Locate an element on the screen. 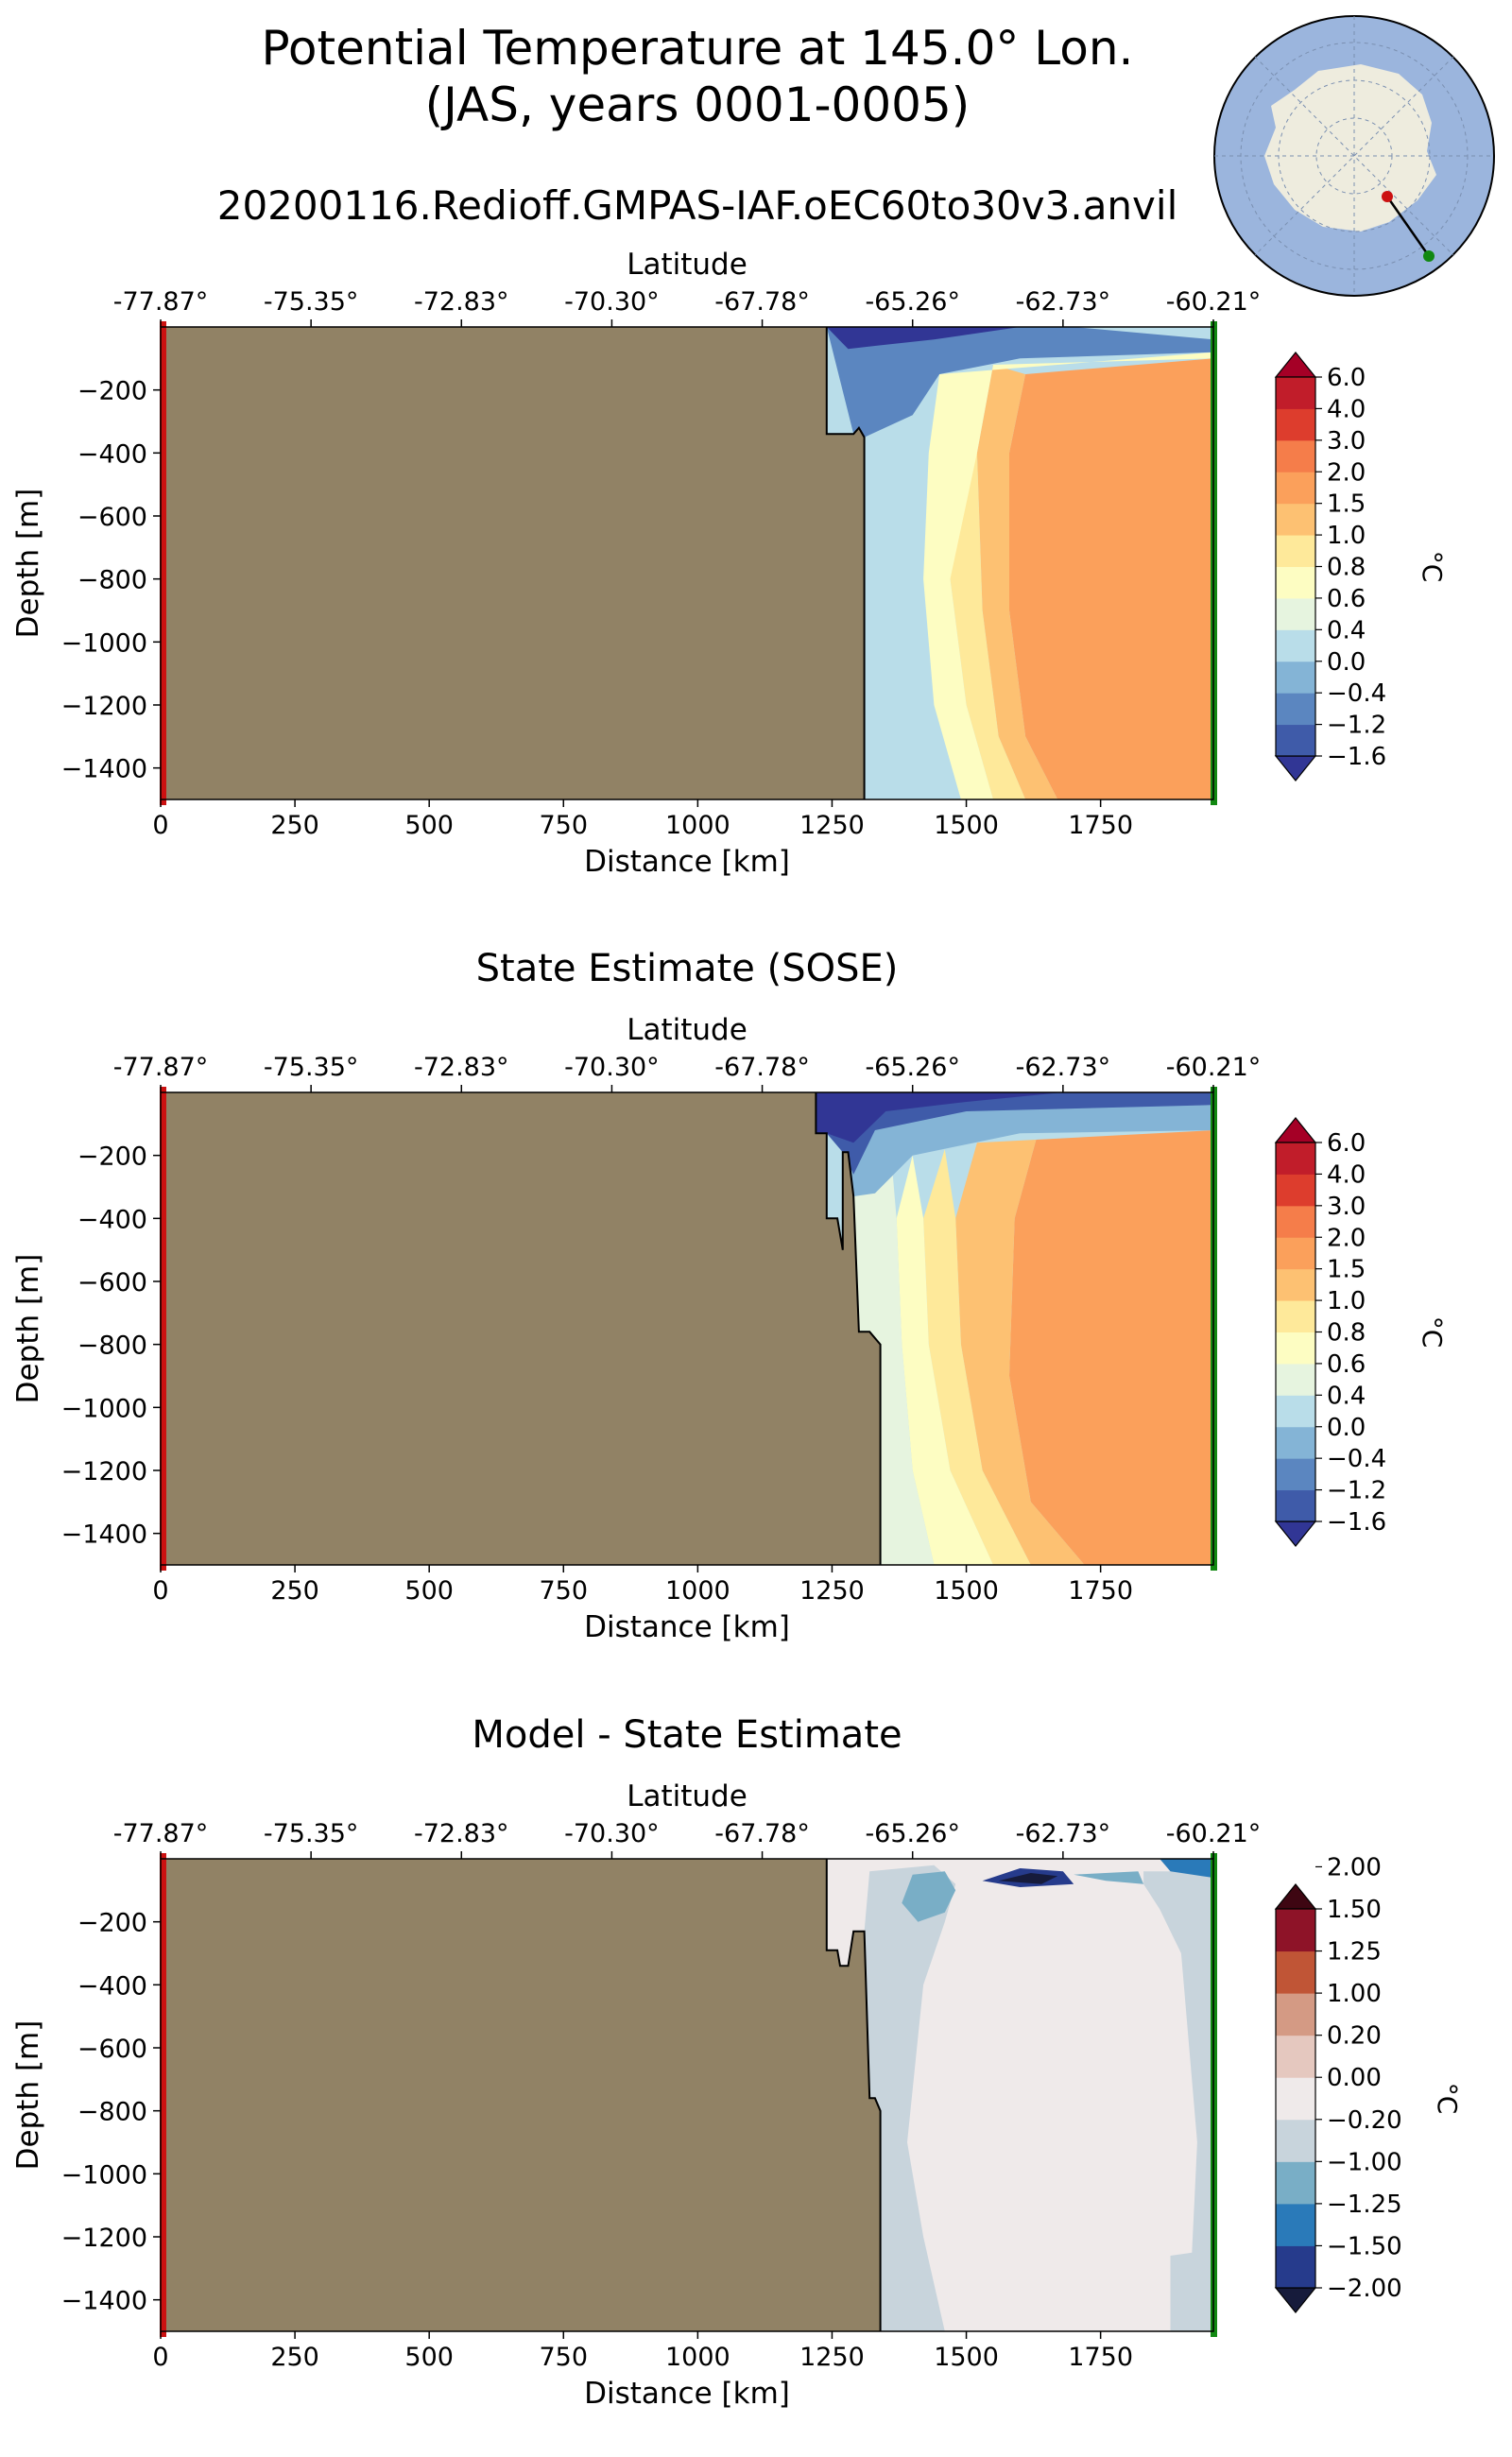  x-tick-label: 1750 is located at coordinates (1100, 825).